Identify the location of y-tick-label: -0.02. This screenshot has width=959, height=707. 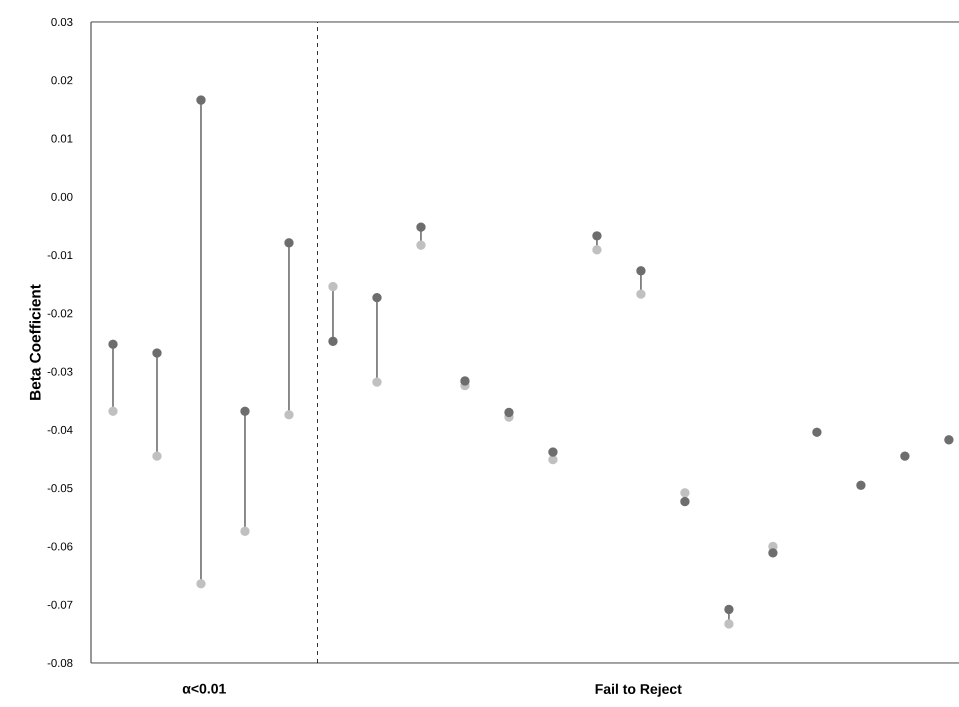
(60, 313).